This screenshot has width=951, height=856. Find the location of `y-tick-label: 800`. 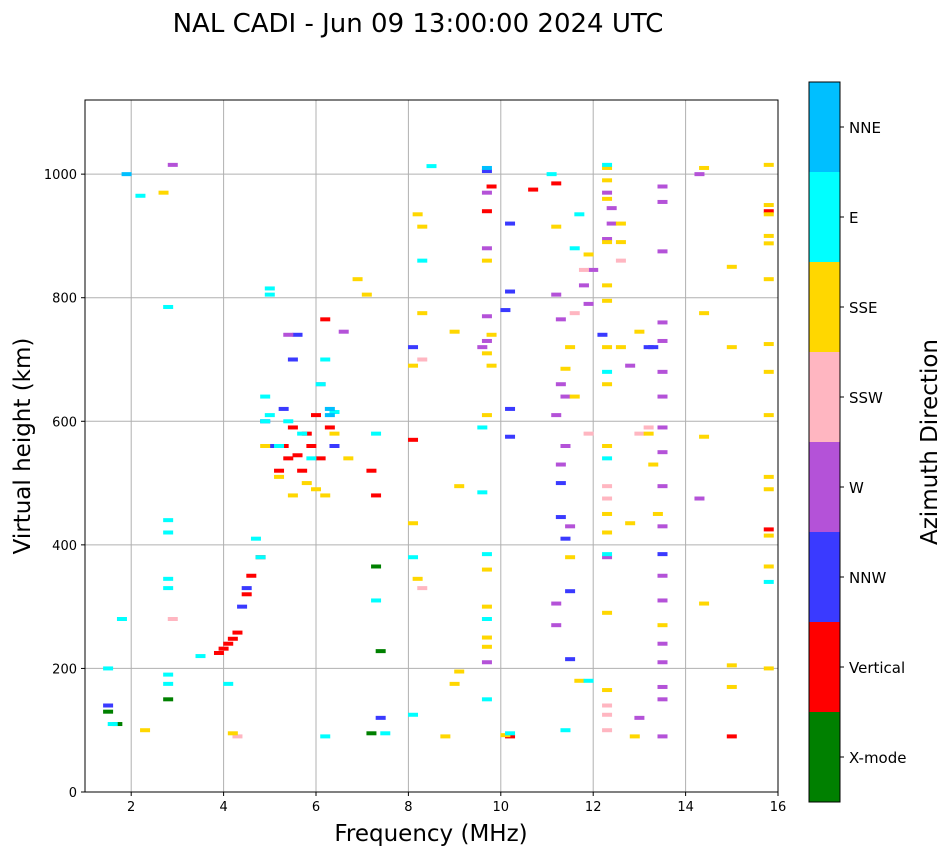

y-tick-label: 800 is located at coordinates (64, 299).